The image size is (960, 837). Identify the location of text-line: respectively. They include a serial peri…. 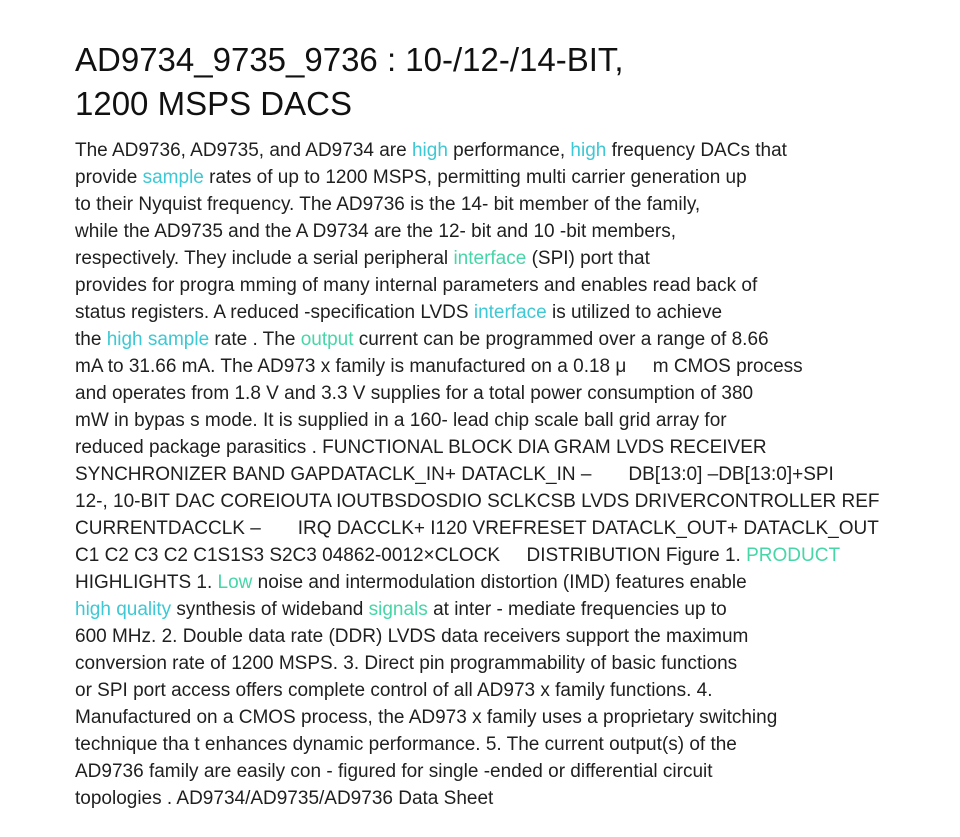
(517, 258).